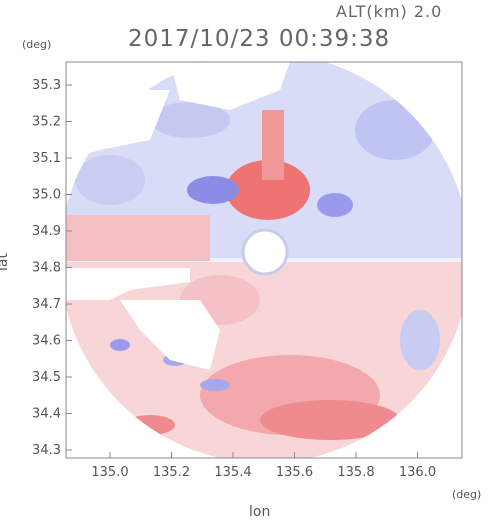  What do you see at coordinates (46, 304) in the screenshot?
I see `y-tick-label: 34.7` at bounding box center [46, 304].